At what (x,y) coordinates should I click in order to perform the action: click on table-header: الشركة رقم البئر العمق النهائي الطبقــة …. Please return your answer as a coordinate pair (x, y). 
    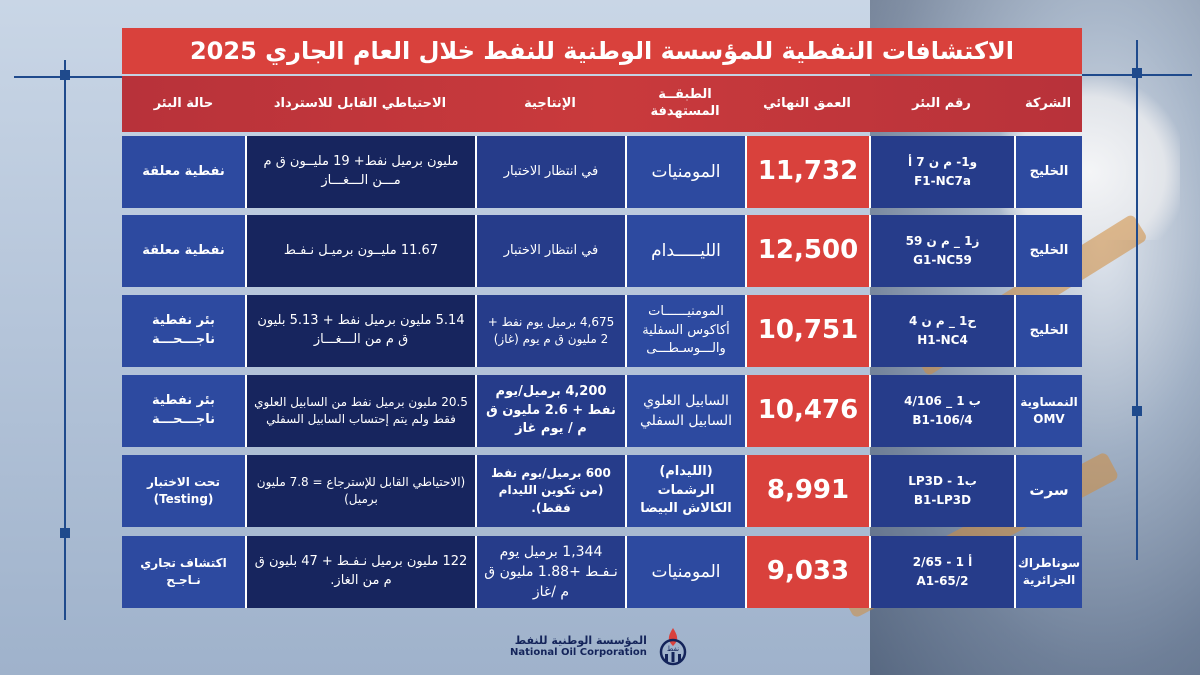
    Looking at the image, I should click on (602, 104).